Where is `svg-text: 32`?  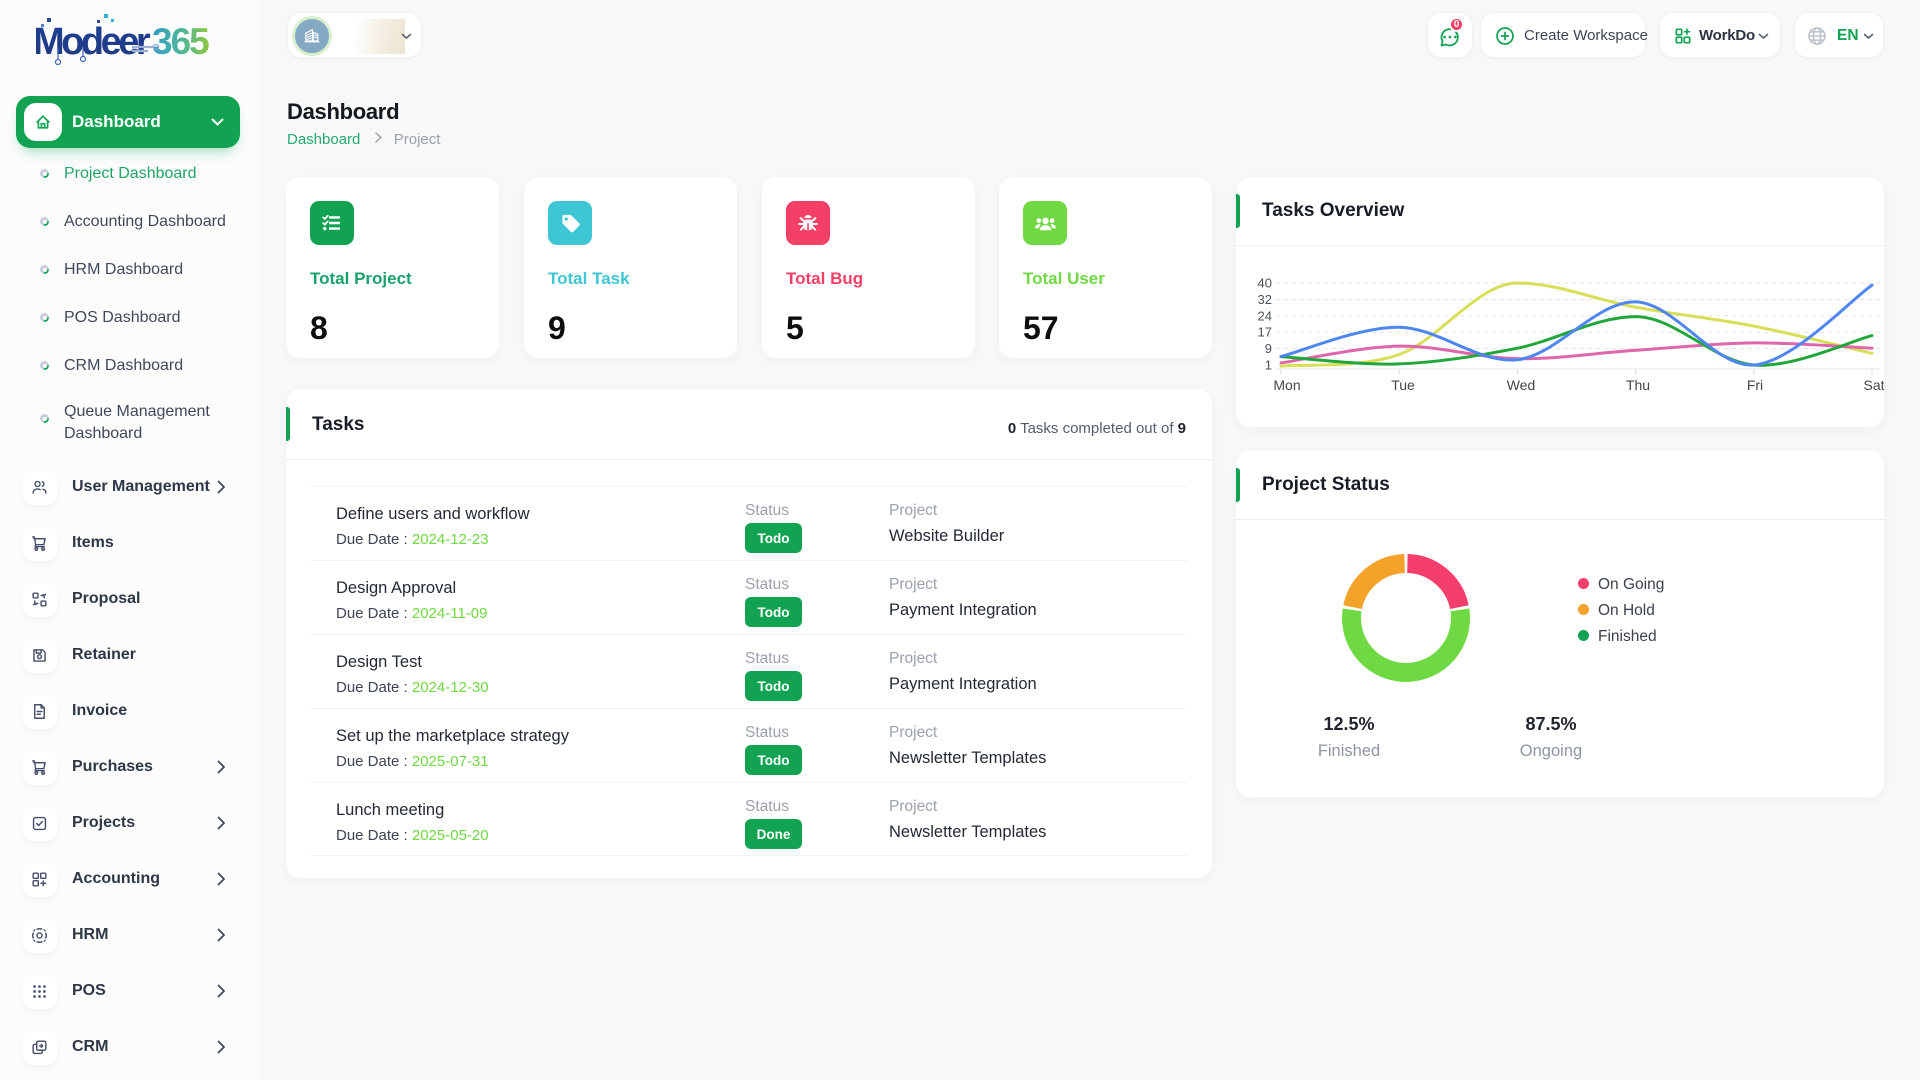 svg-text: 32 is located at coordinates (1265, 299).